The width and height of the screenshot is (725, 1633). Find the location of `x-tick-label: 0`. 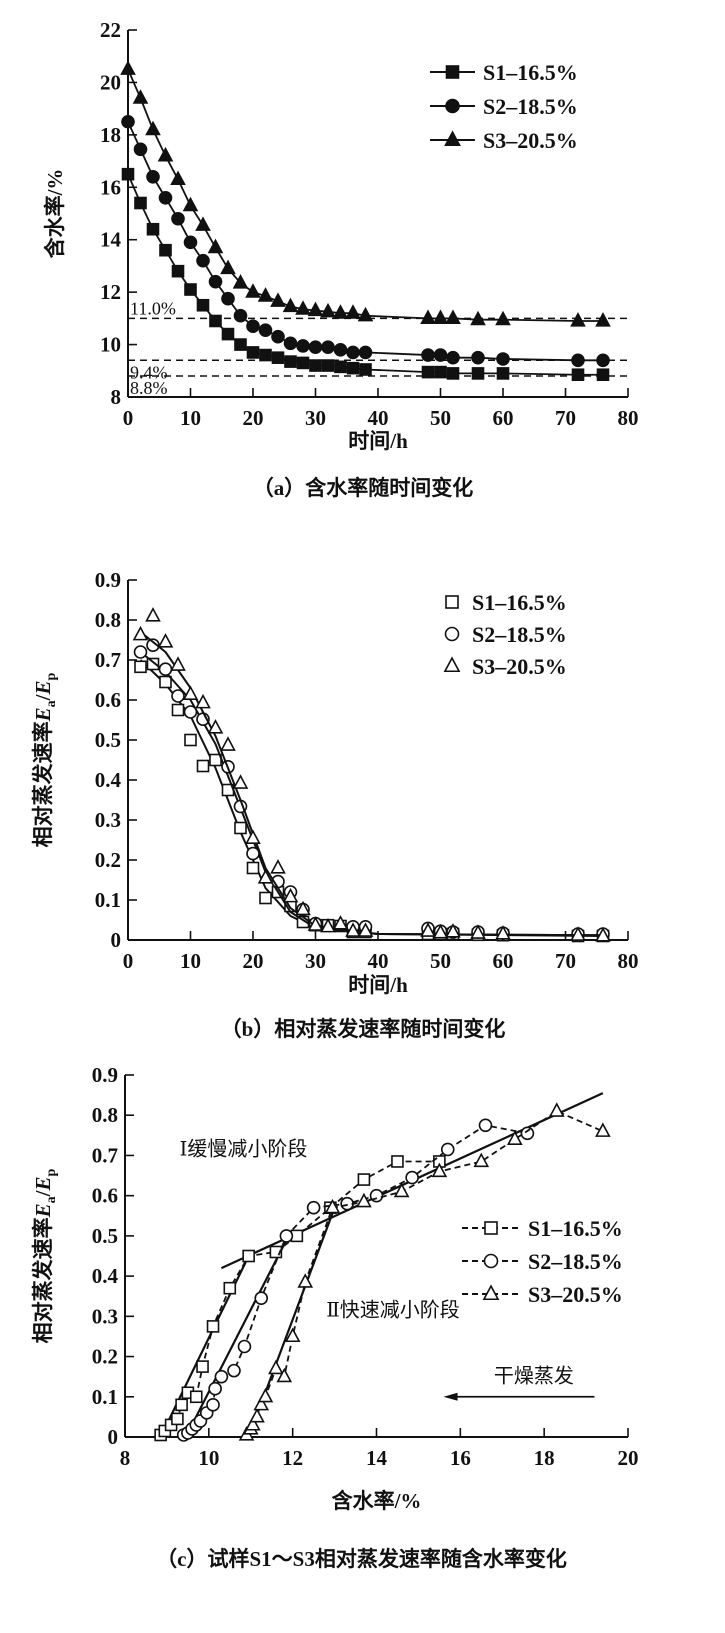

x-tick-label: 0 is located at coordinates (128, 418).